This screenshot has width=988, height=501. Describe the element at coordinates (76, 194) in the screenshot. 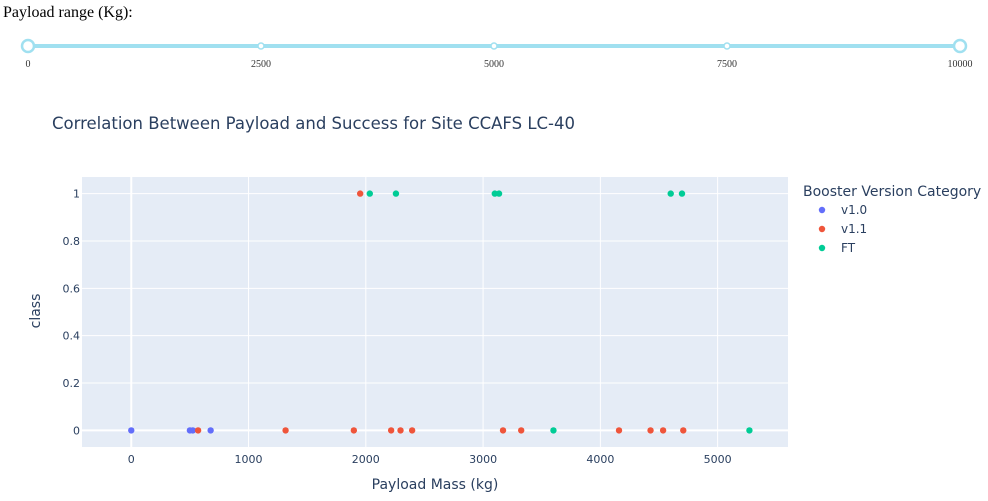

I see `y-tick-label: 1` at that location.